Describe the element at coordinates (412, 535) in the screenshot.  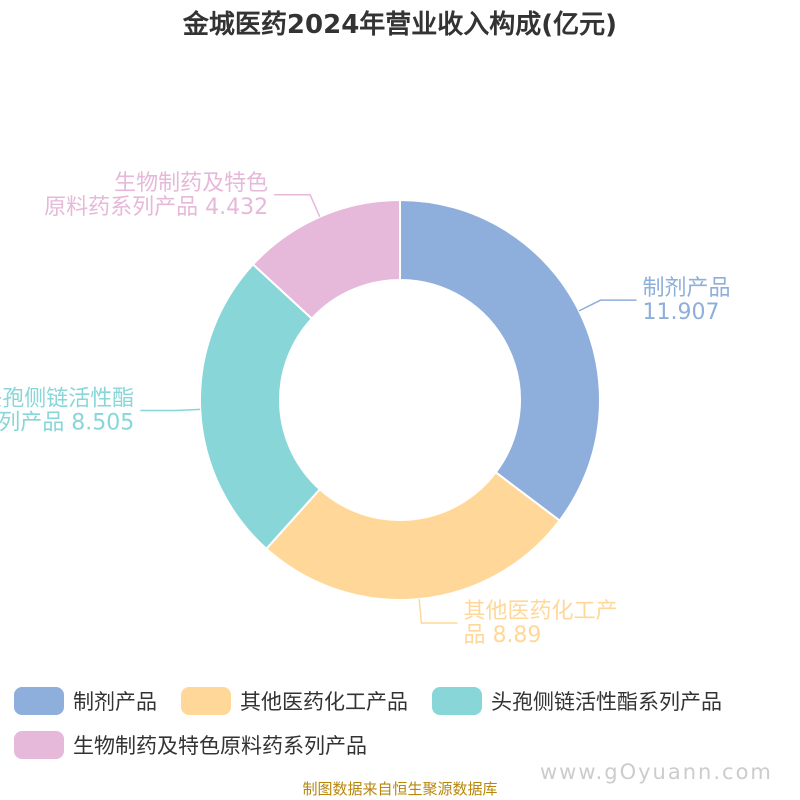
I see `slice-other-chemicals` at that location.